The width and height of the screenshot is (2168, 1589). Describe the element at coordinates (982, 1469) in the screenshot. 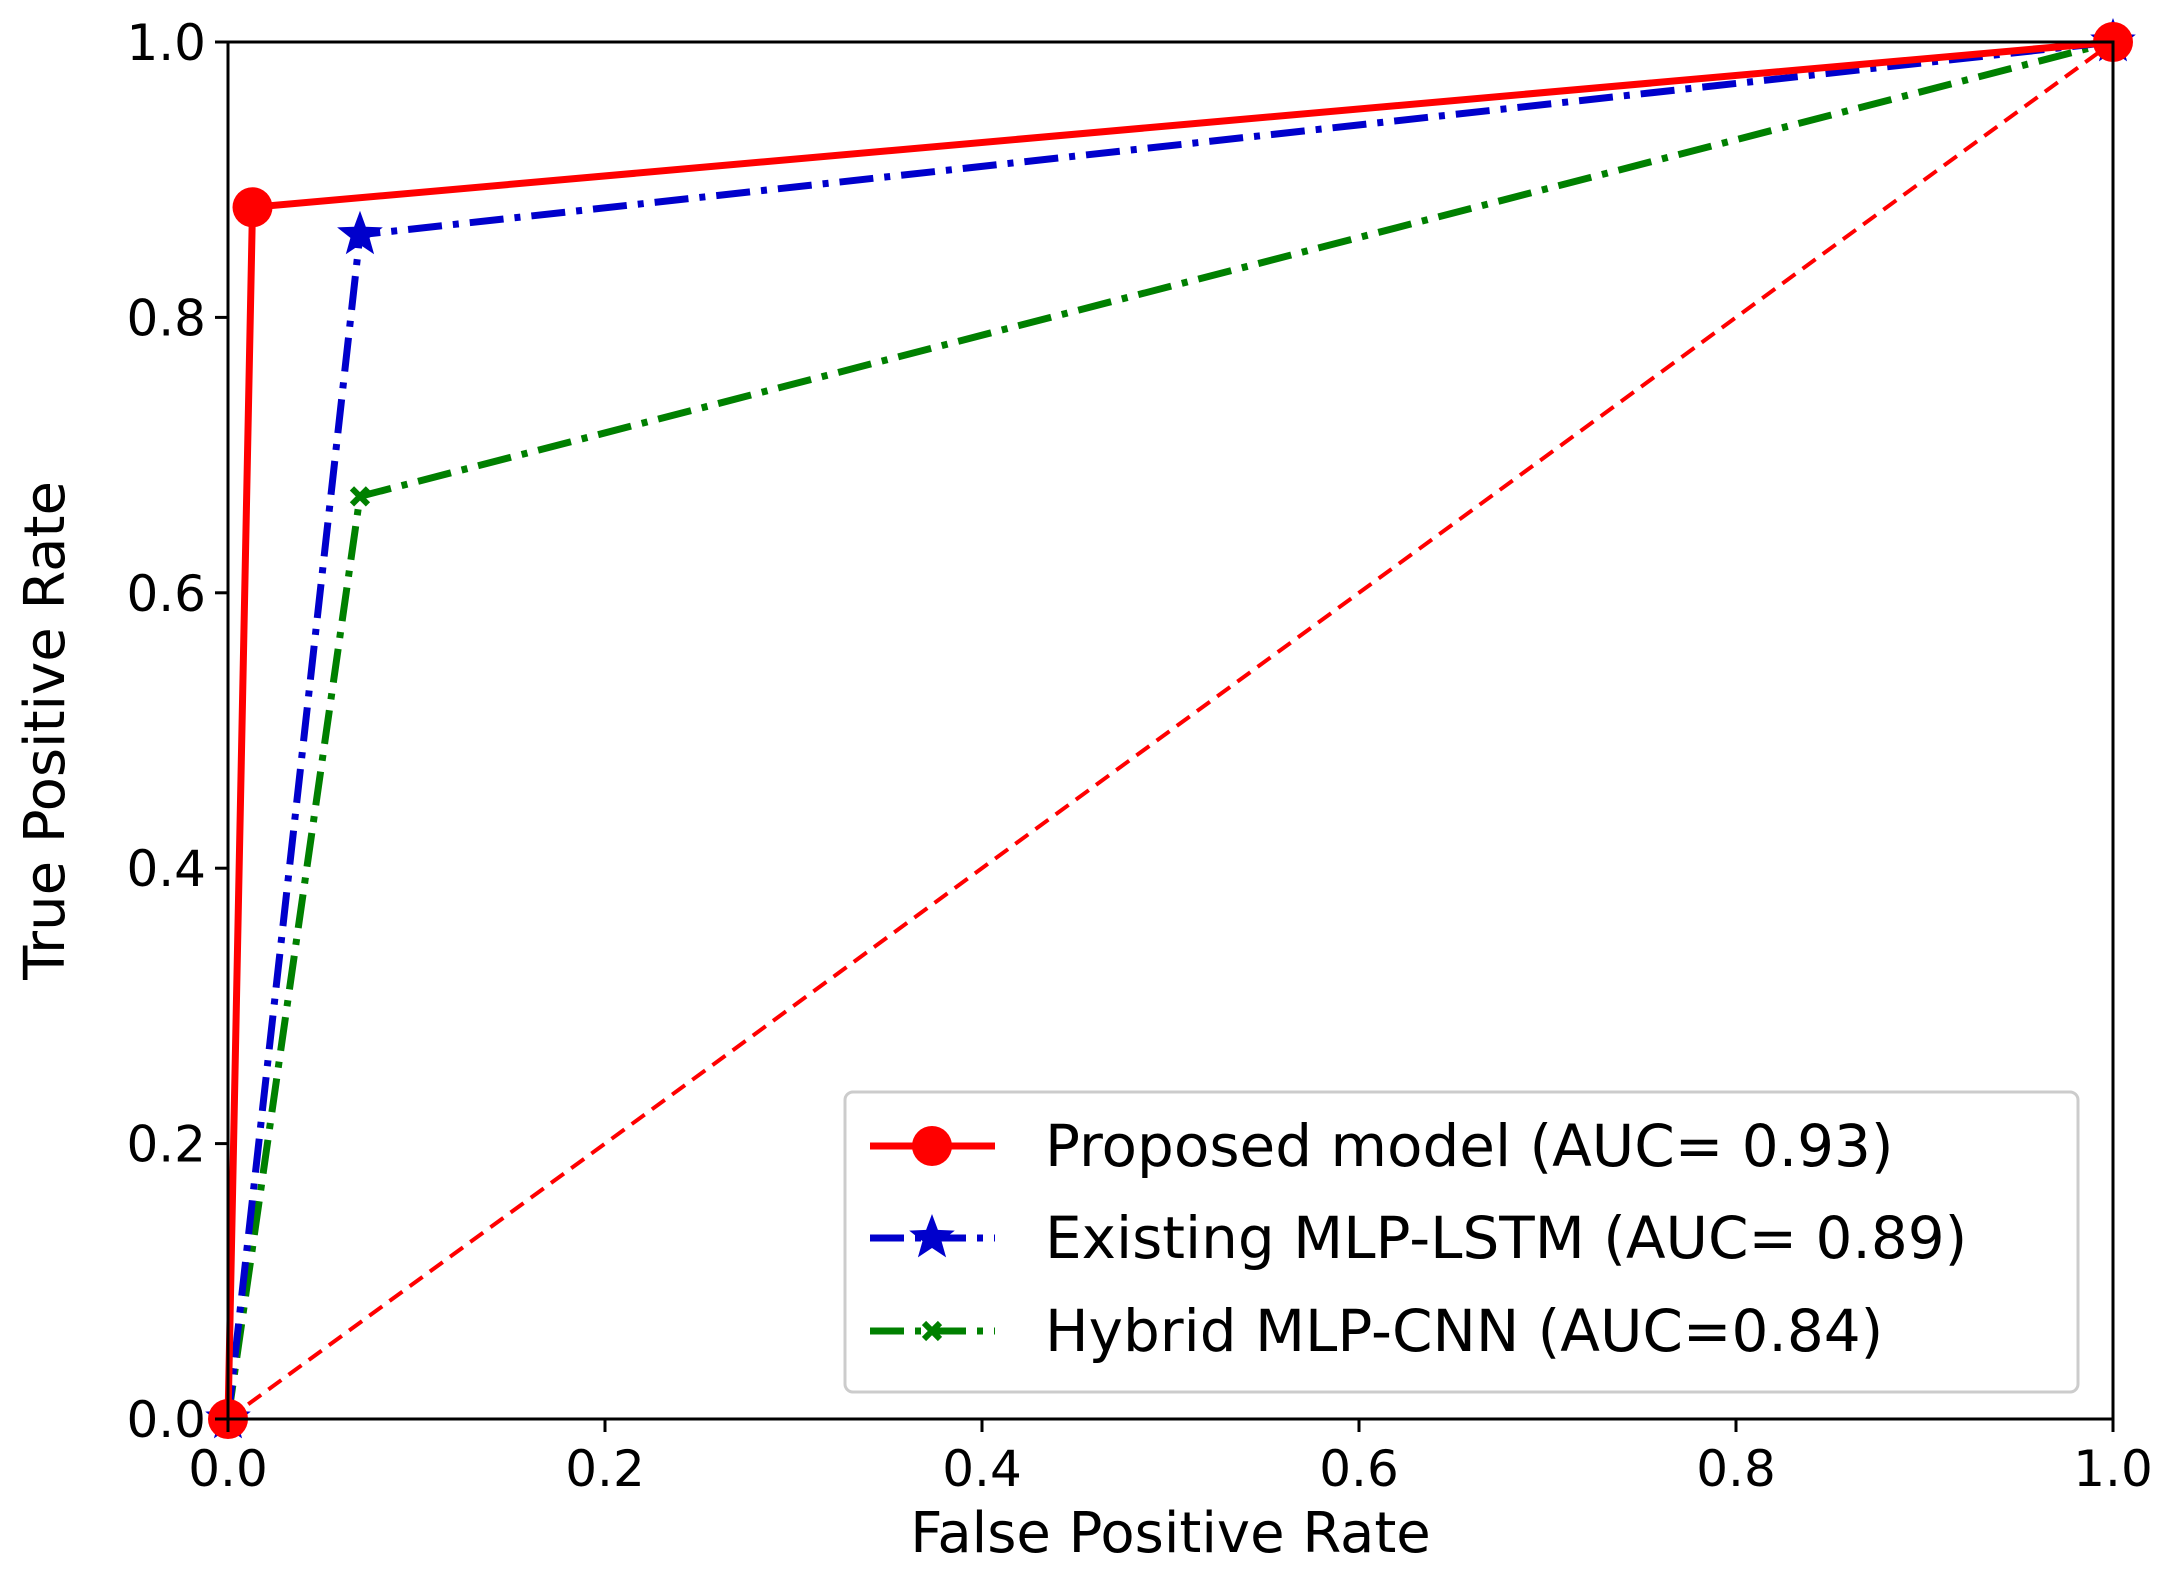

I see `x-tick-label: 0.4` at that location.